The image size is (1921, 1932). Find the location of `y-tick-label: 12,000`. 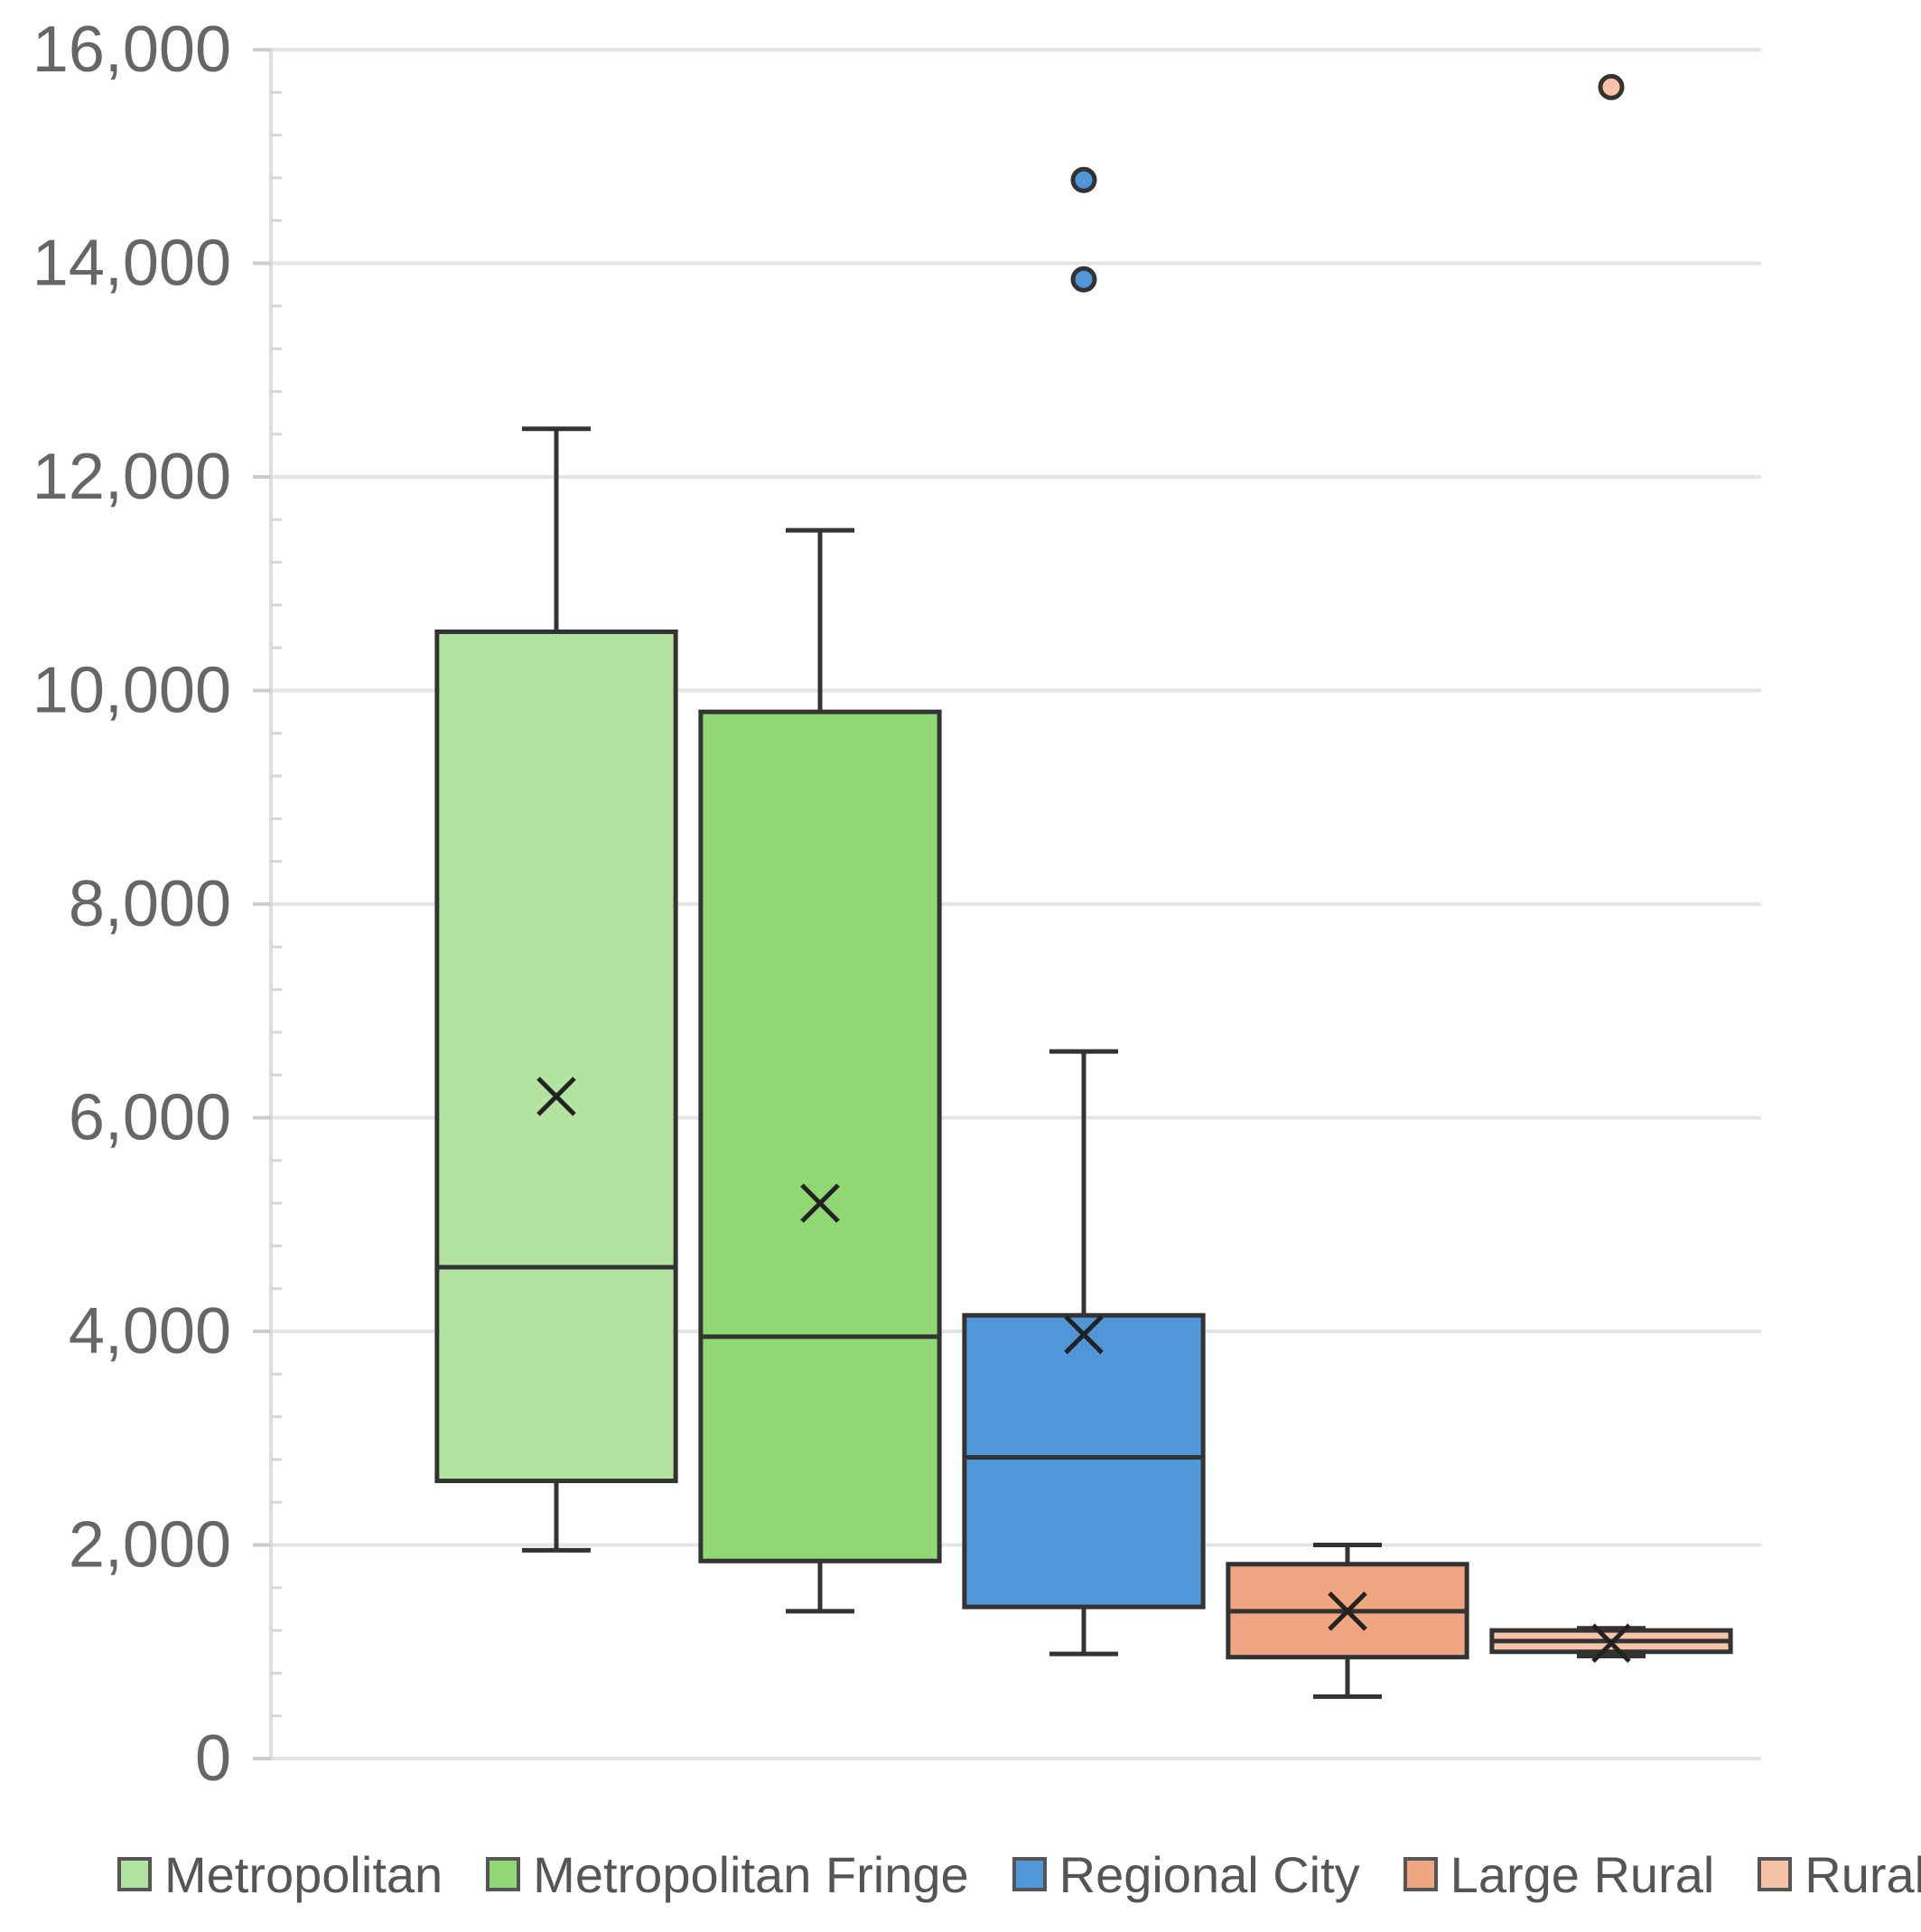

y-tick-label: 12,000 is located at coordinates (132, 477).